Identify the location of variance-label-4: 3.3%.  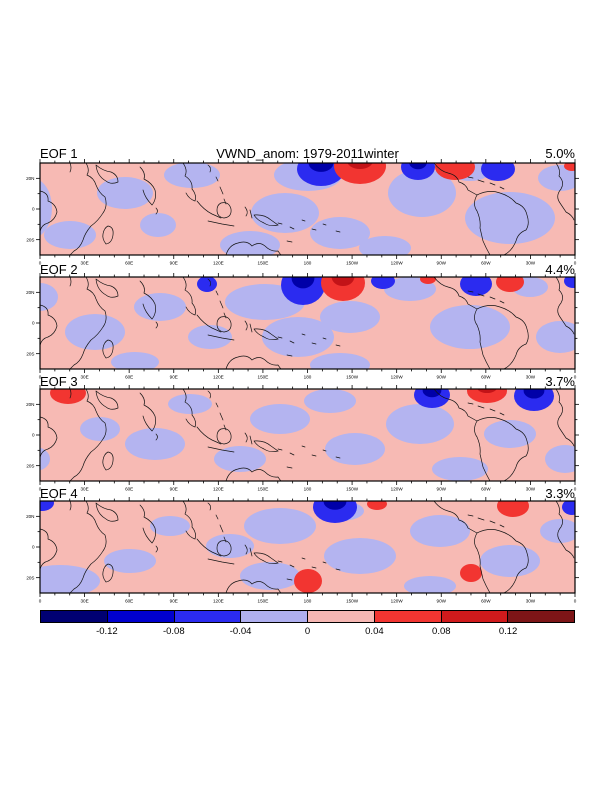
(560, 493).